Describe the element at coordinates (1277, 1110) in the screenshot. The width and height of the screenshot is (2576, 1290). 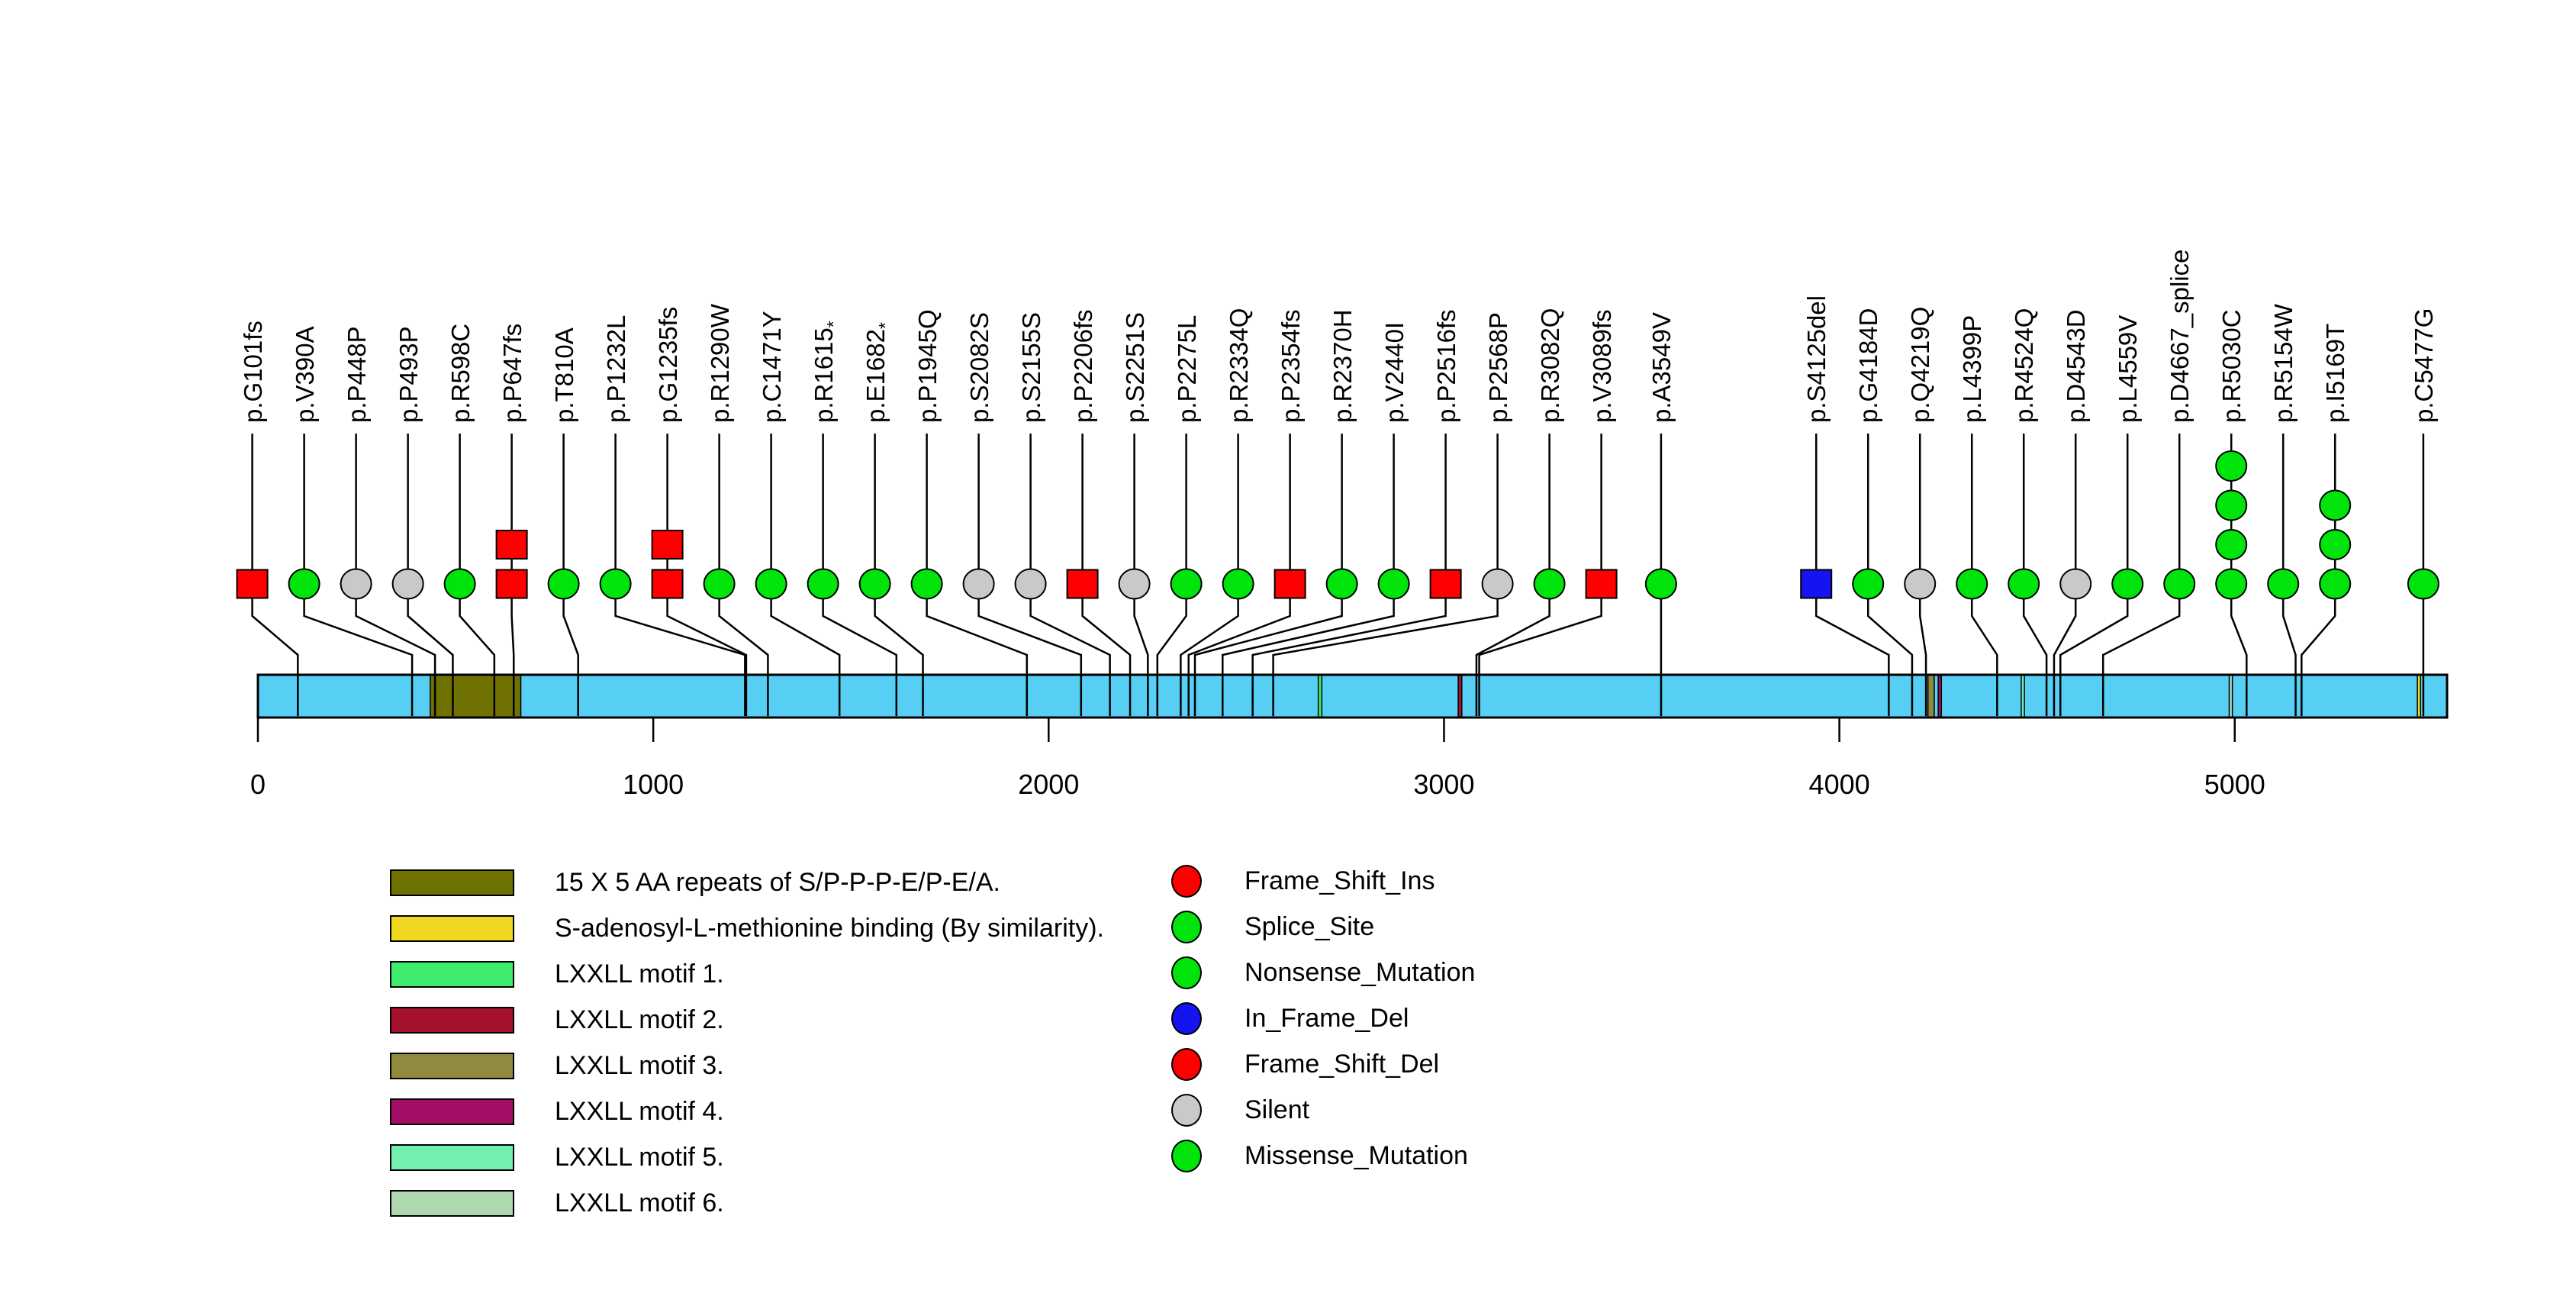
I see `legend-mutation-type-label: Silent` at that location.